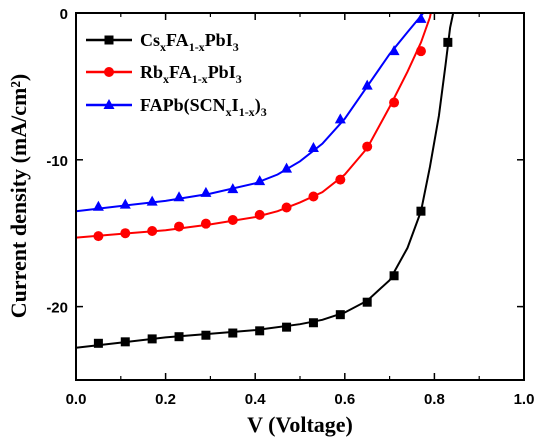 The image size is (550, 444). I want to click on legend-entry: FAPb(SCNxI1-x)3, so click(176, 107).